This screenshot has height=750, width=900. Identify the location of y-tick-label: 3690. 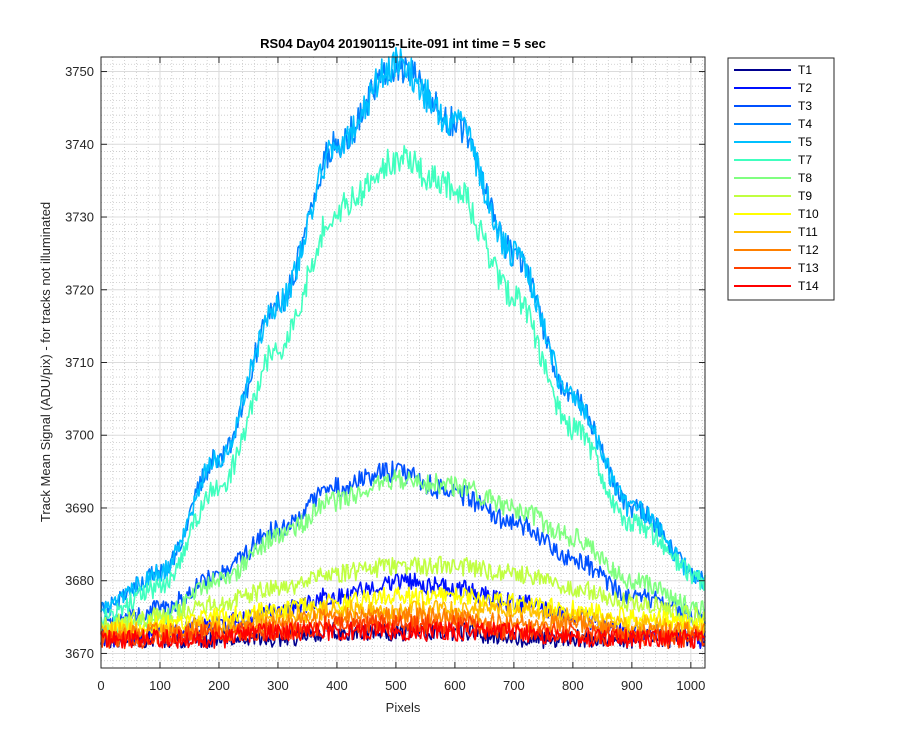
(79, 507).